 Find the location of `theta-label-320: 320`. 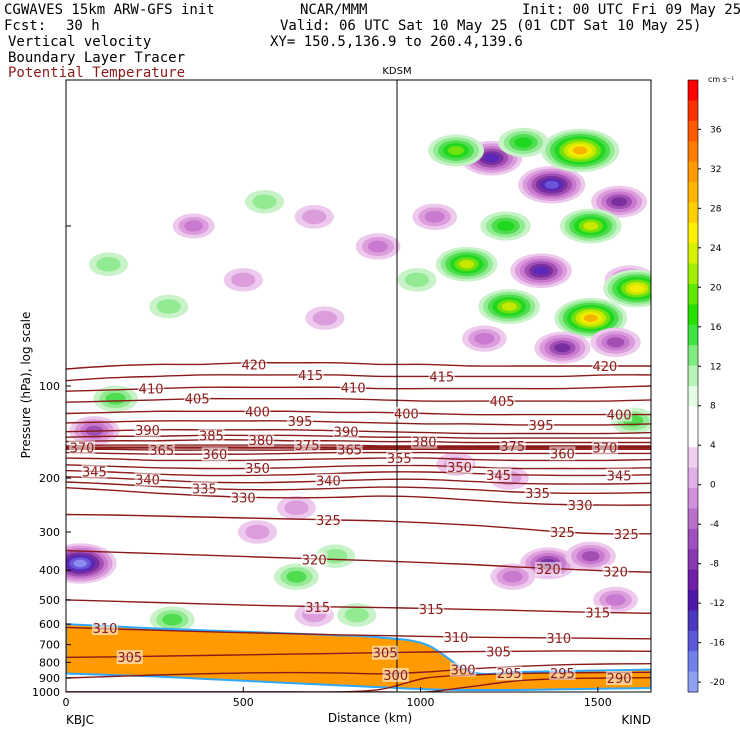

theta-label-320: 320 is located at coordinates (548, 570).